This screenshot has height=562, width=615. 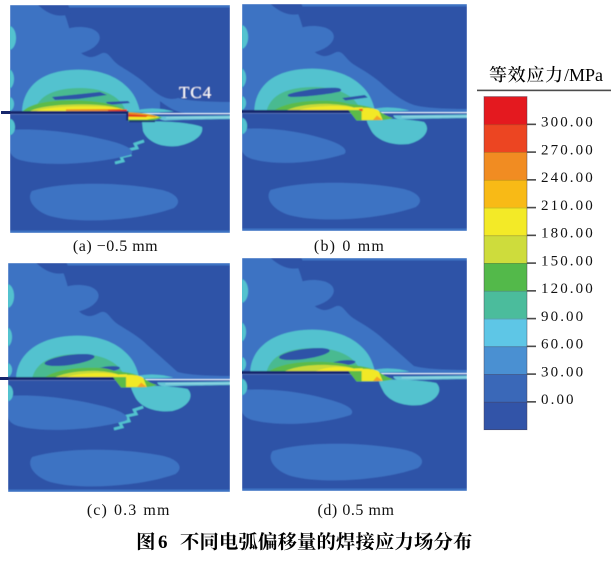 What do you see at coordinates (558, 400) in the screenshot?
I see `svg-text: 0.00` at bounding box center [558, 400].